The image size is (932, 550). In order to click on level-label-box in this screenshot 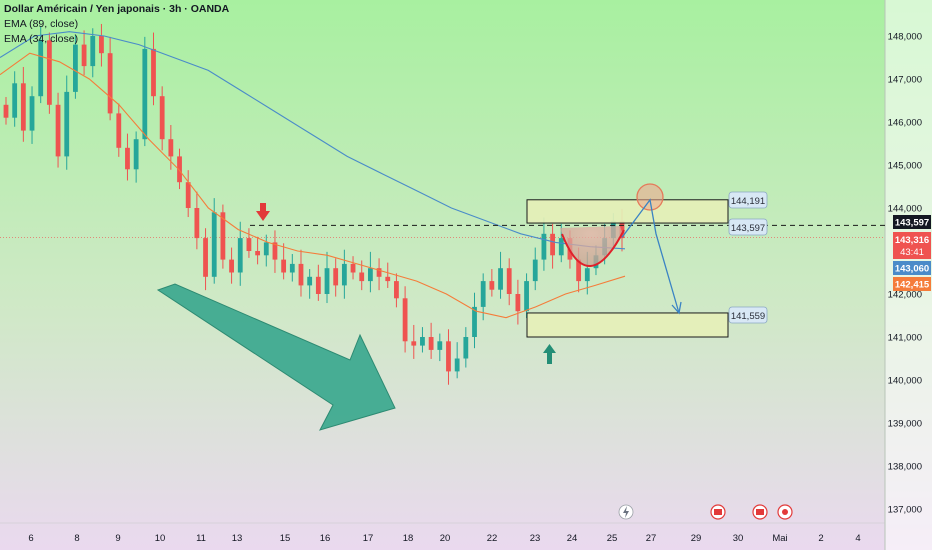, I will do `click(748, 227)`.